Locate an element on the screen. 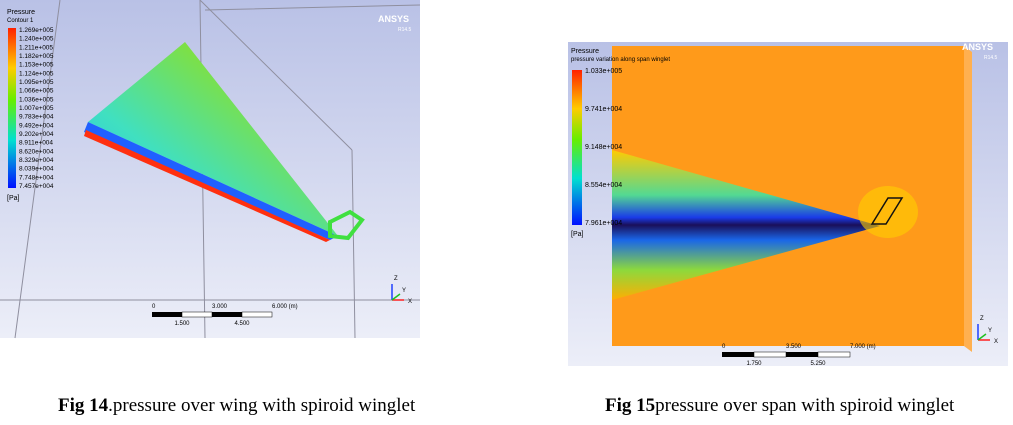  scale-label: 4.500 is located at coordinates (242, 324).